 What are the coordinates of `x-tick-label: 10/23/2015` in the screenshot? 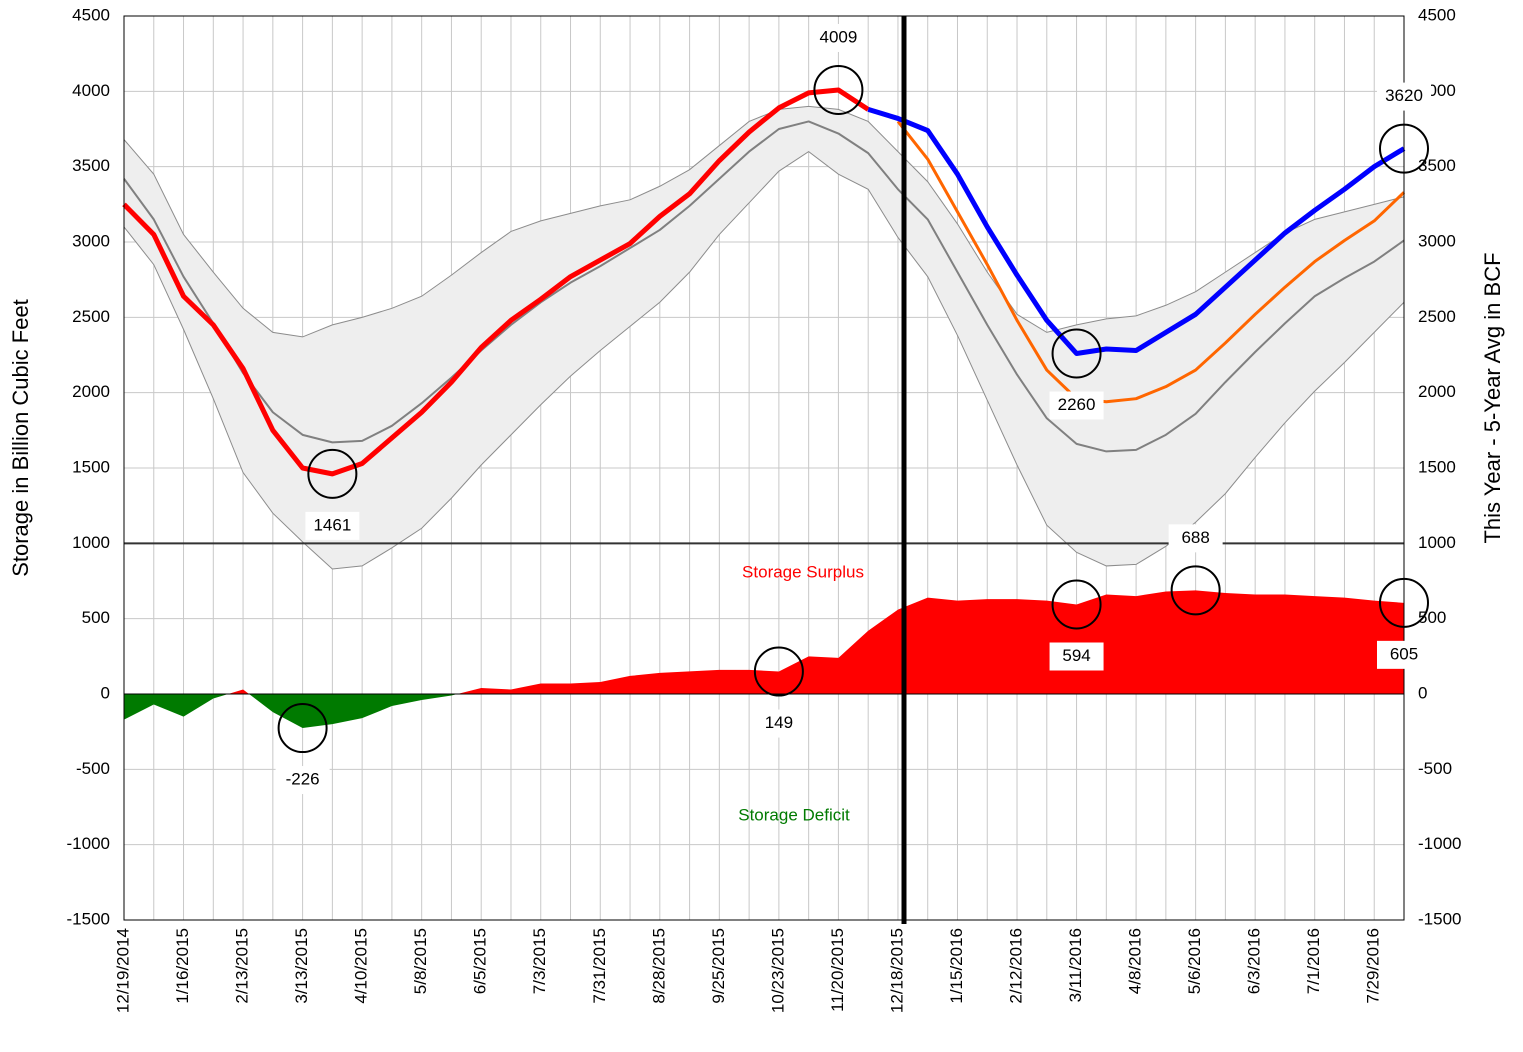 It's located at (777, 970).